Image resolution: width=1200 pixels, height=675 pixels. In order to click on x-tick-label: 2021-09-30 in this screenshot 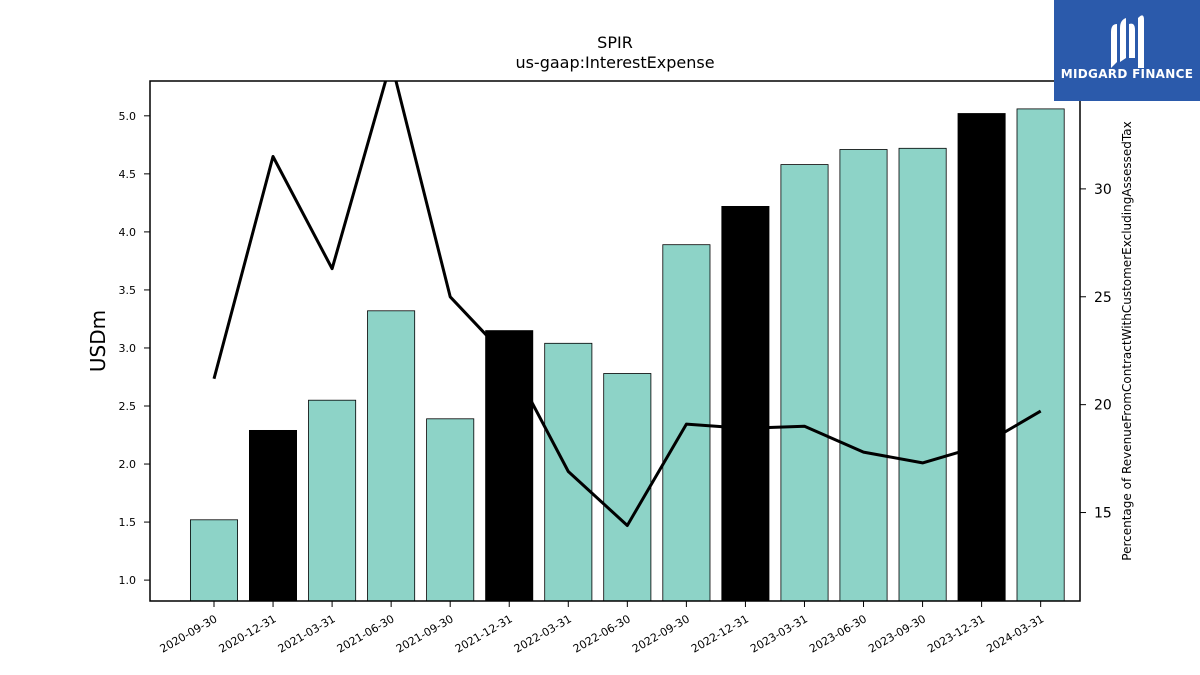, I will do `click(425, 633)`.